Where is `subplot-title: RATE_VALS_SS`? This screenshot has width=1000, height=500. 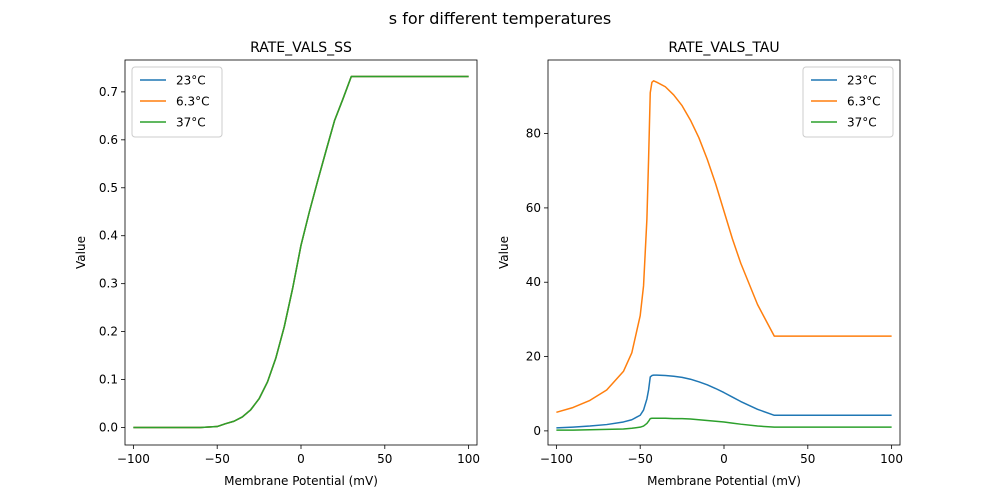 subplot-title: RATE_VALS_SS is located at coordinates (301, 48).